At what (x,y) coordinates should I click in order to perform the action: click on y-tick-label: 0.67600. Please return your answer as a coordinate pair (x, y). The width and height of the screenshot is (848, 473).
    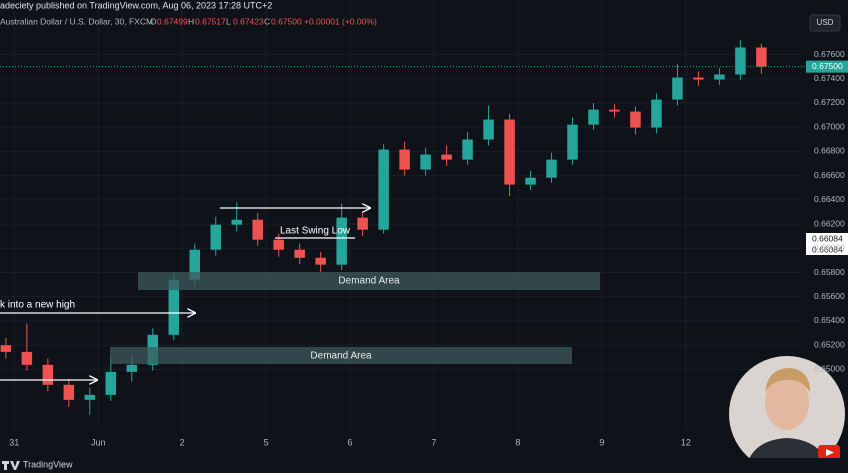
    Looking at the image, I should click on (829, 54).